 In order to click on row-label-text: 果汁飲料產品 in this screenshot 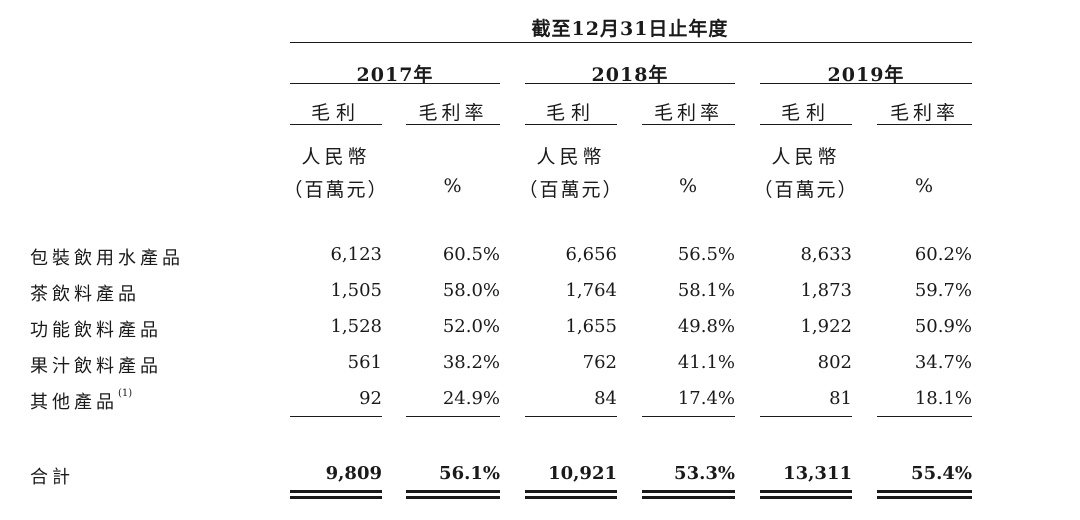, I will do `click(96, 366)`.